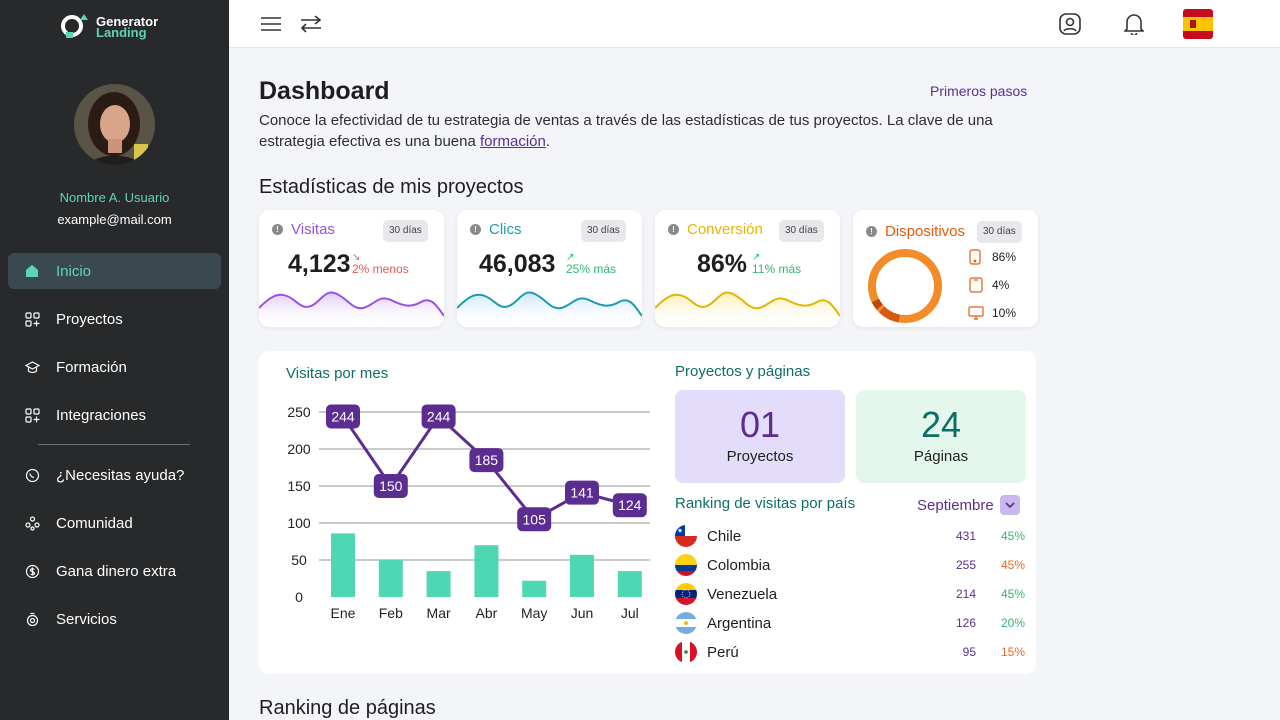 Image resolution: width=1280 pixels, height=720 pixels. What do you see at coordinates (850, 652) in the screenshot?
I see `ranking-row: Perú 95 15%` at bounding box center [850, 652].